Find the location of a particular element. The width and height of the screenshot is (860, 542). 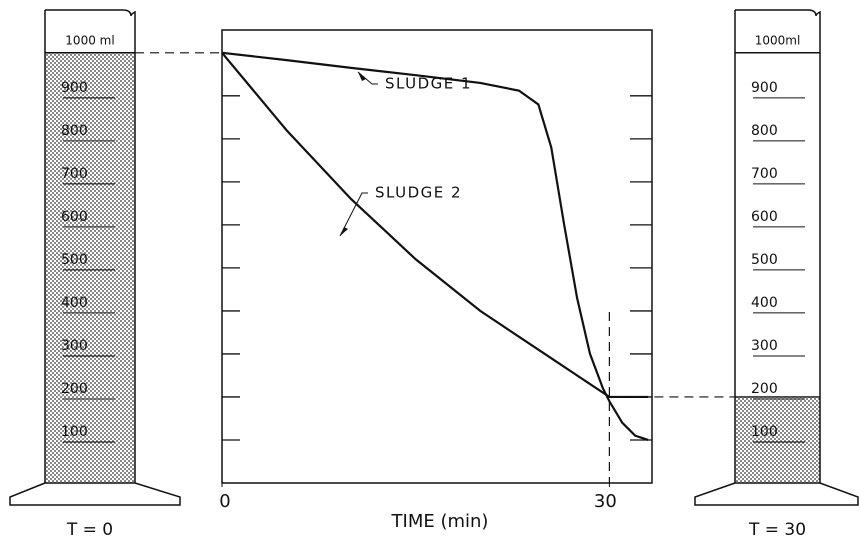

cylinder-top-label: 1000ml is located at coordinates (778, 40).